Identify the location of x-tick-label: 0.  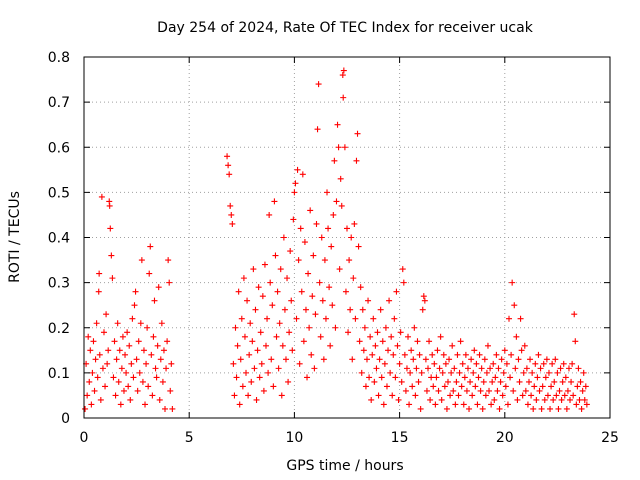
(84, 438).